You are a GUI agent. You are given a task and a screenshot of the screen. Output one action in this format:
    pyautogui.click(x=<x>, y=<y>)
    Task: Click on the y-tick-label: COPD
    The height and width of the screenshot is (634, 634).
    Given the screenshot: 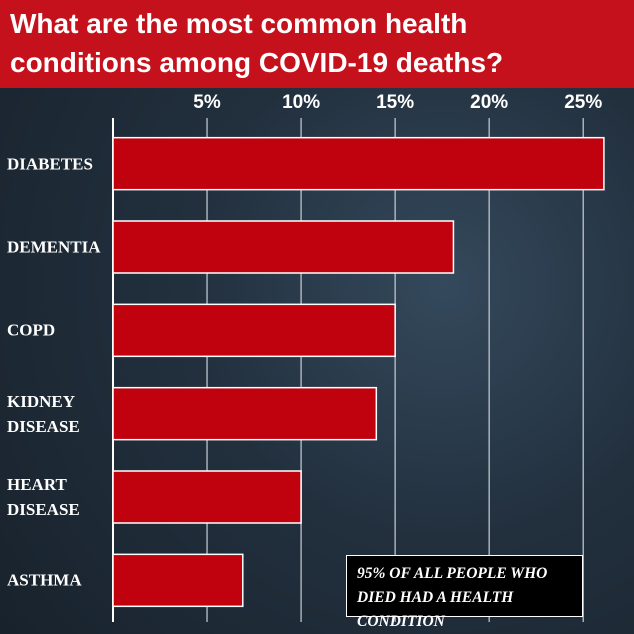 What is the action you would take?
    pyautogui.click(x=31, y=330)
    